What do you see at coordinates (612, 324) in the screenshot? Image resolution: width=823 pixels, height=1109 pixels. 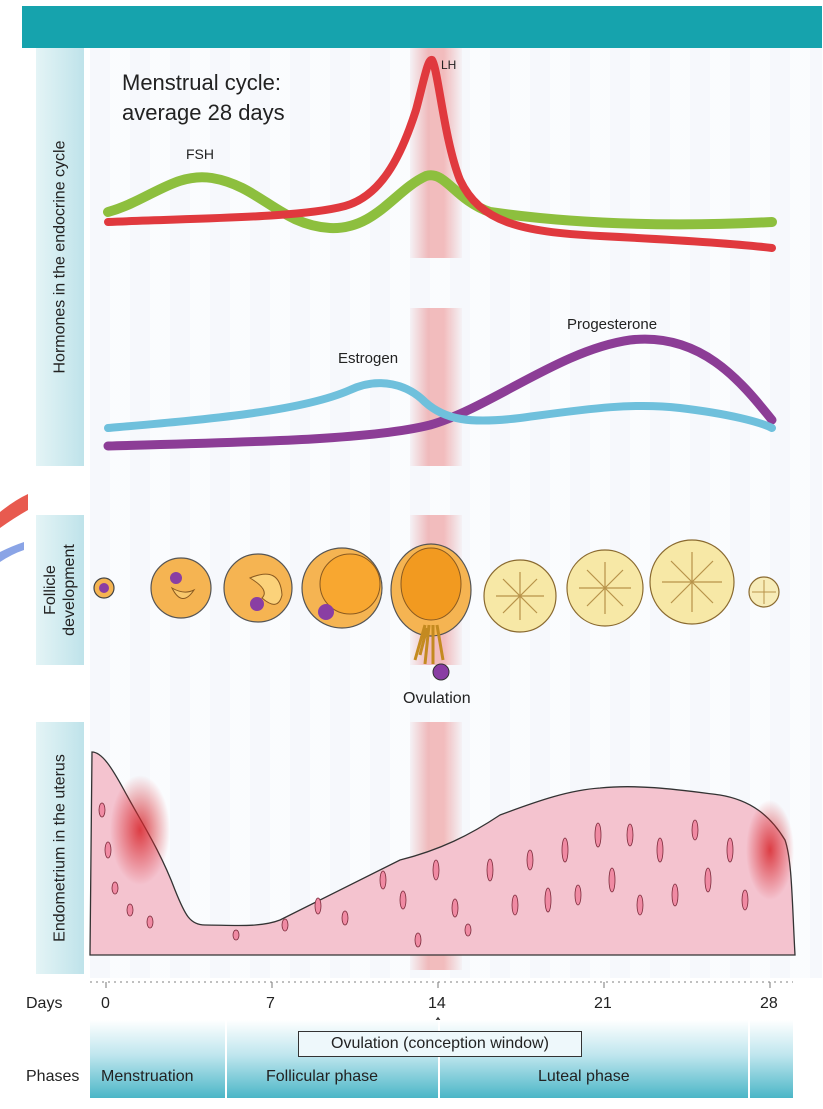 I see `progesterone-label: Progesterone` at bounding box center [612, 324].